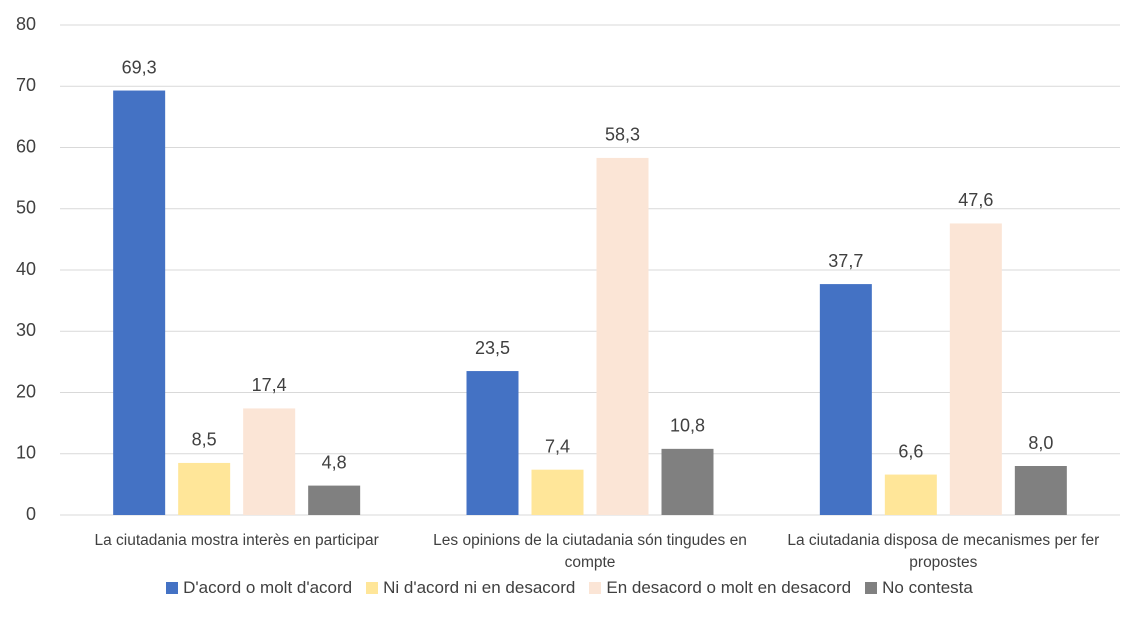  What do you see at coordinates (26, 85) in the screenshot?
I see `y-tick-label: 70` at bounding box center [26, 85].